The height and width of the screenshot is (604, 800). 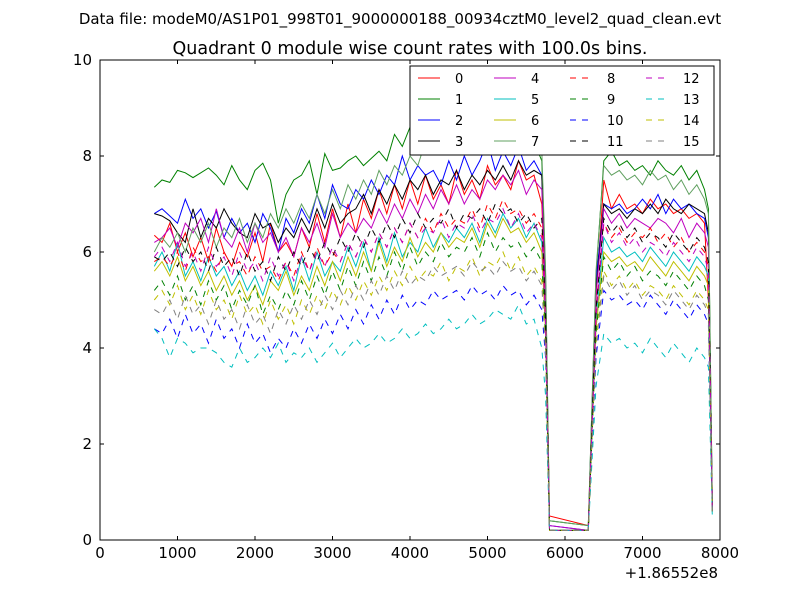 I want to click on legend-entry-11: 11, so click(x=597, y=142).